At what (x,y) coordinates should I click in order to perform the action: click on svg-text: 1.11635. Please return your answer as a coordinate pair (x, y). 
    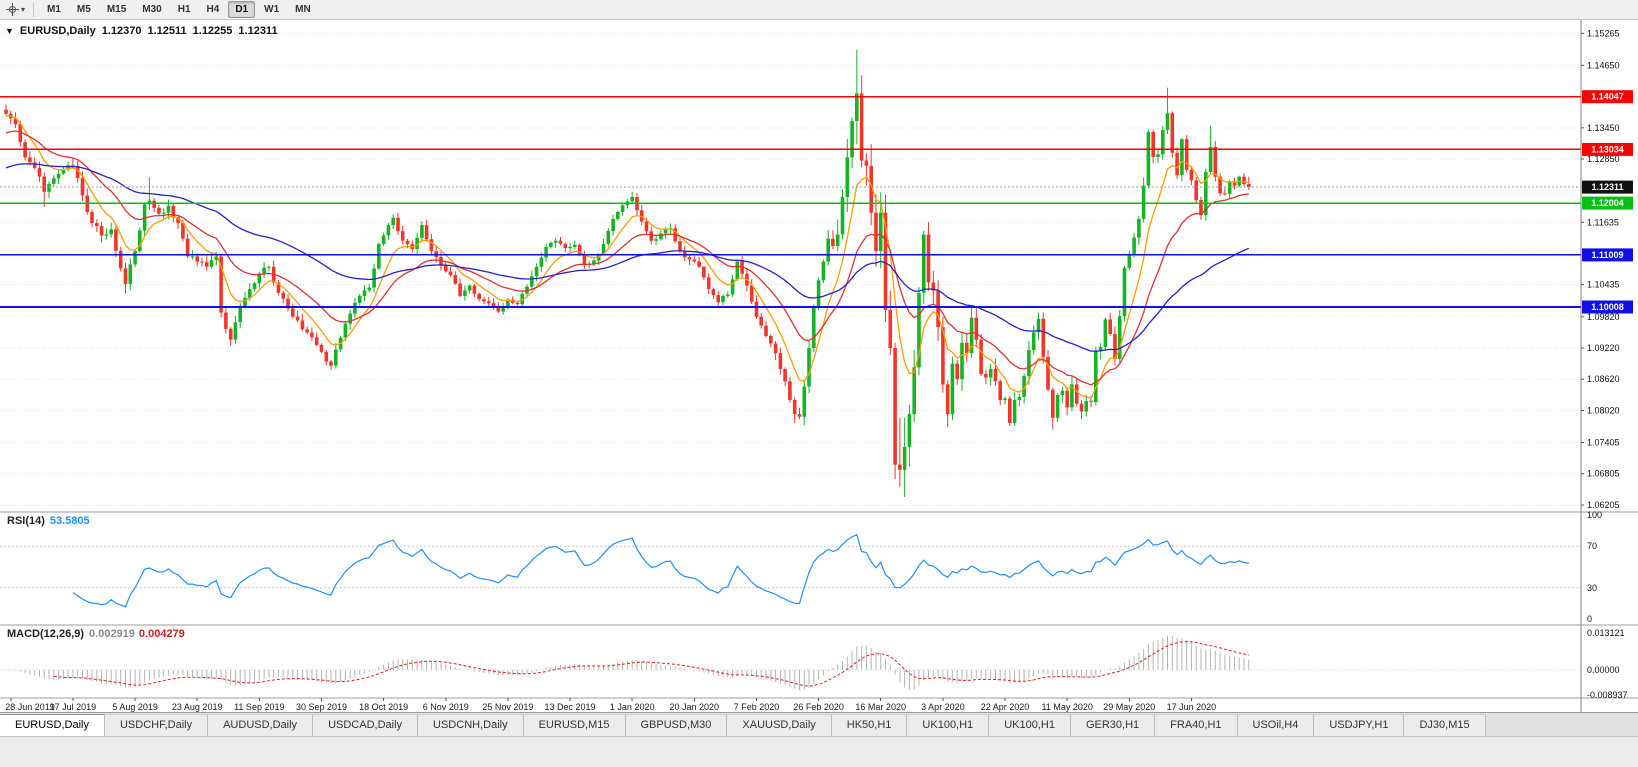
    Looking at the image, I should click on (1603, 222).